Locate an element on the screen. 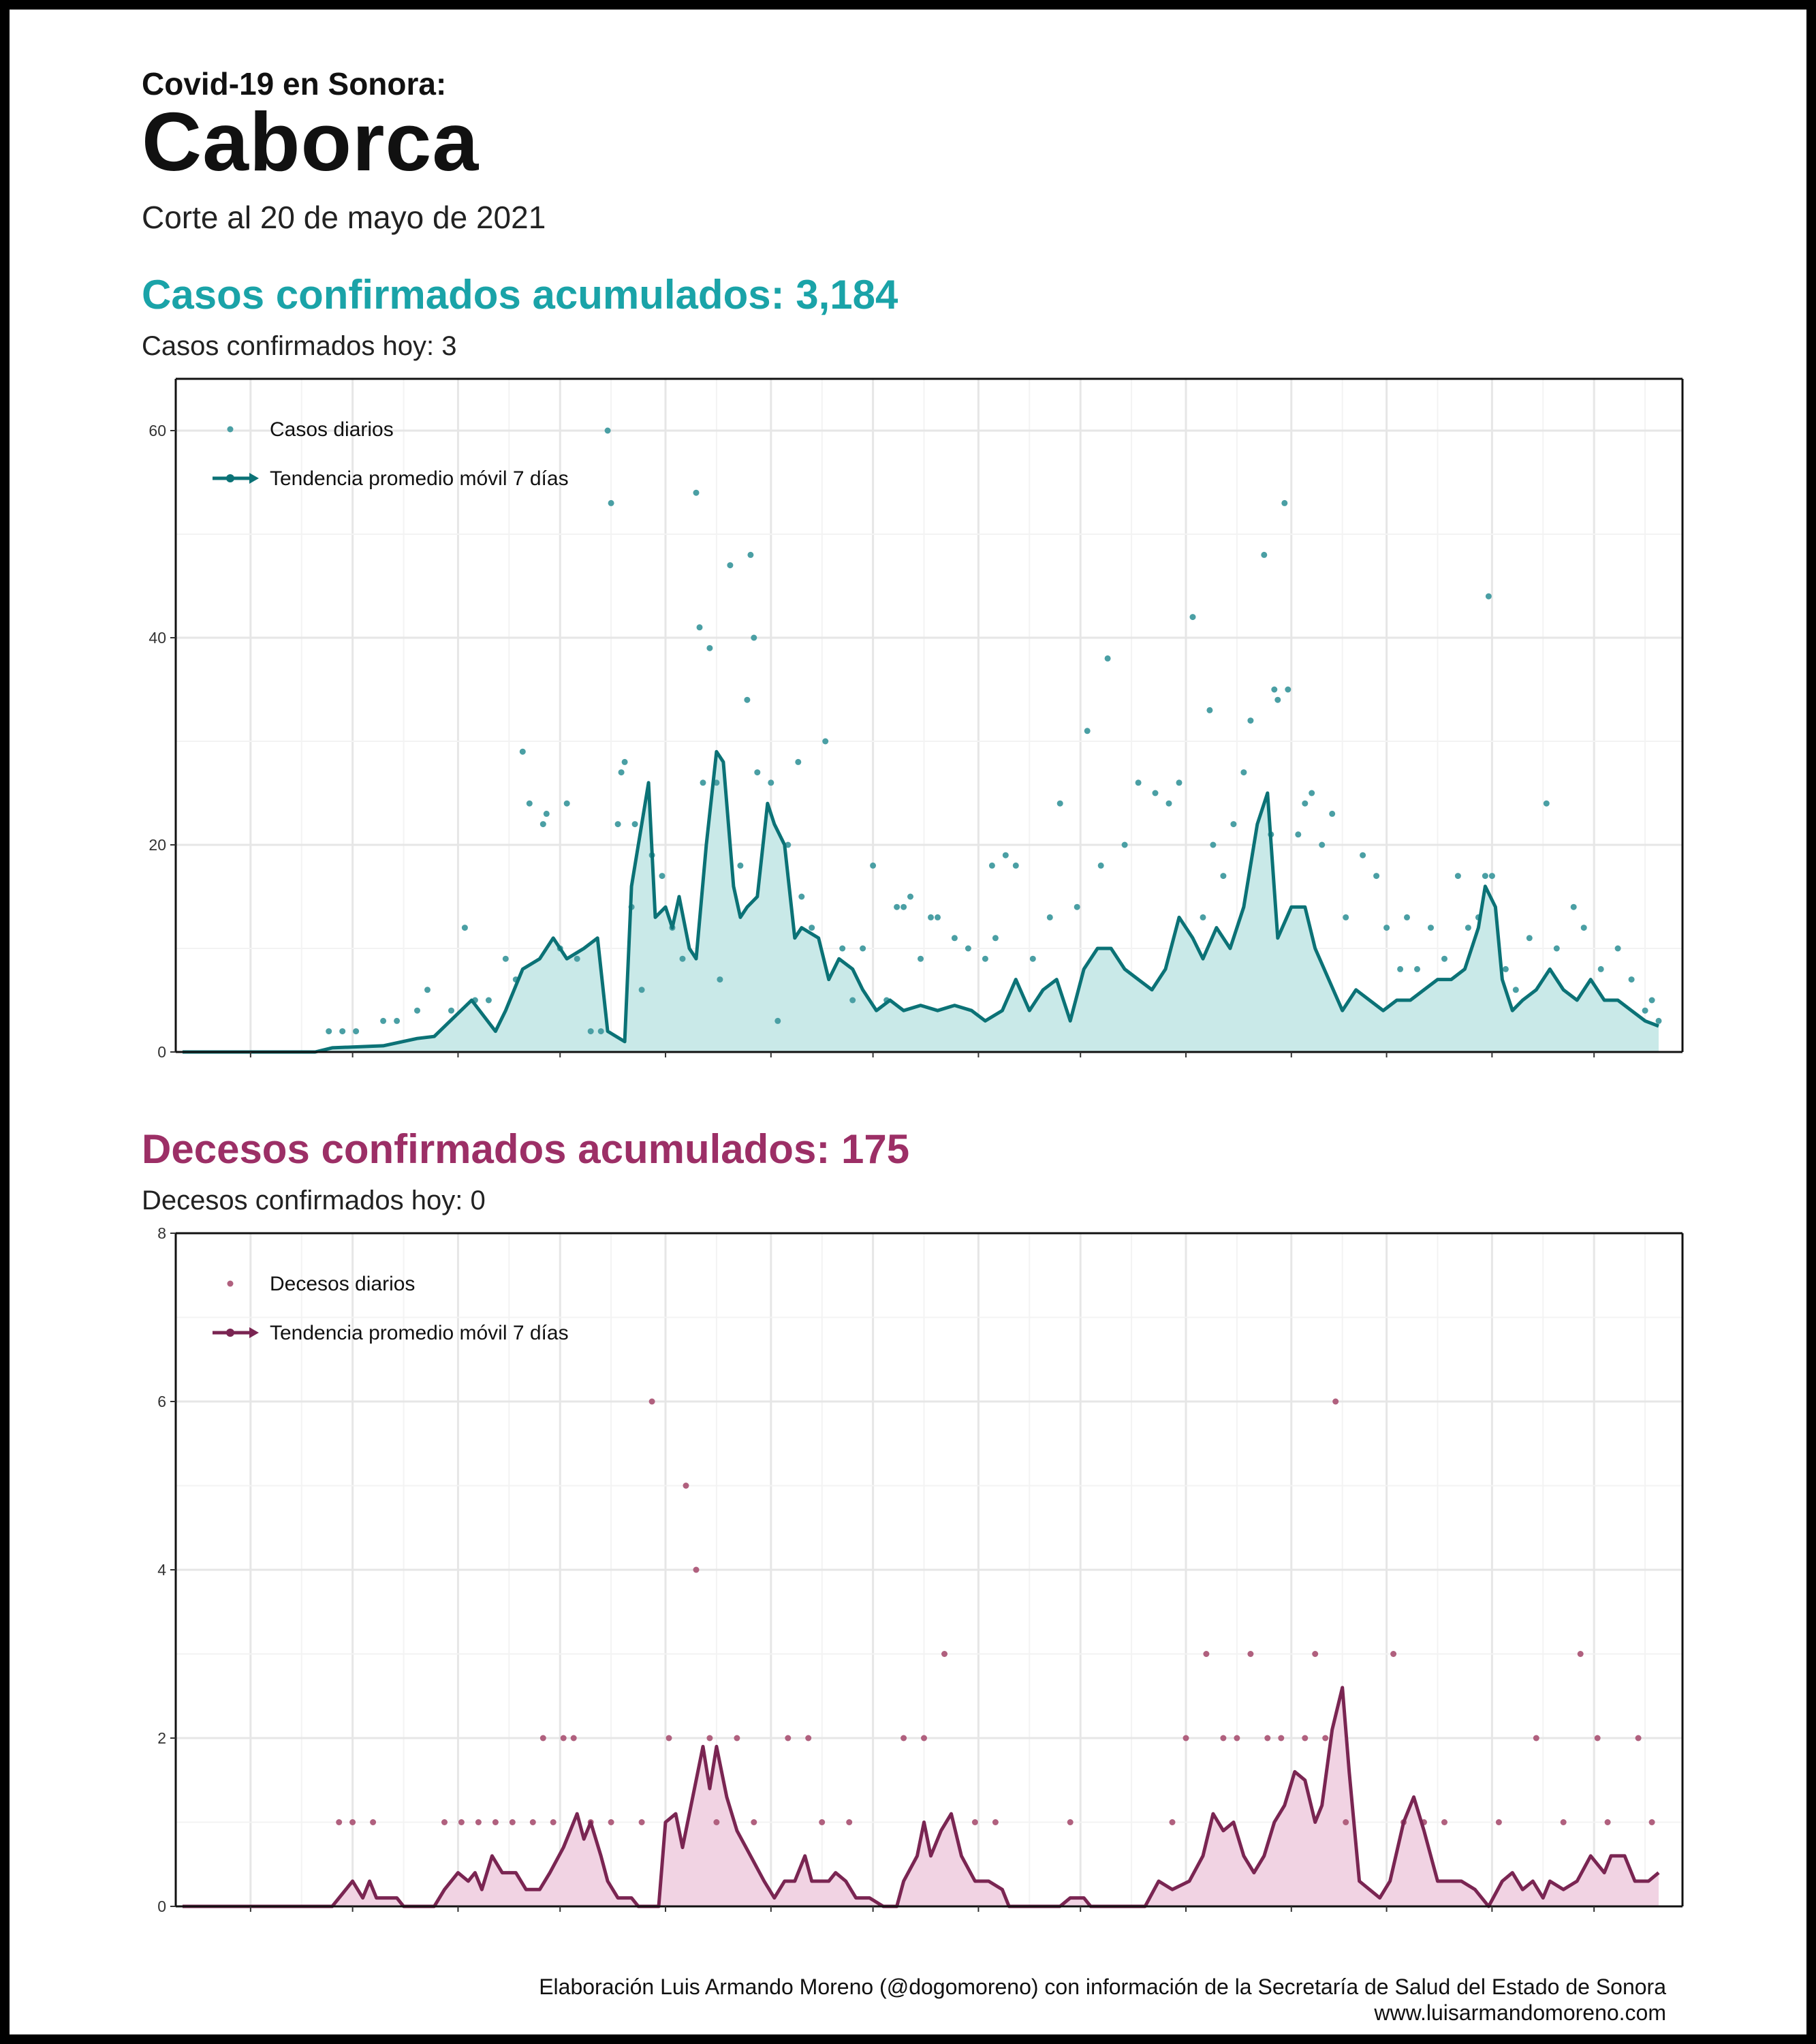 The image size is (1816, 2044). y-tick-label: 20 is located at coordinates (157, 845).